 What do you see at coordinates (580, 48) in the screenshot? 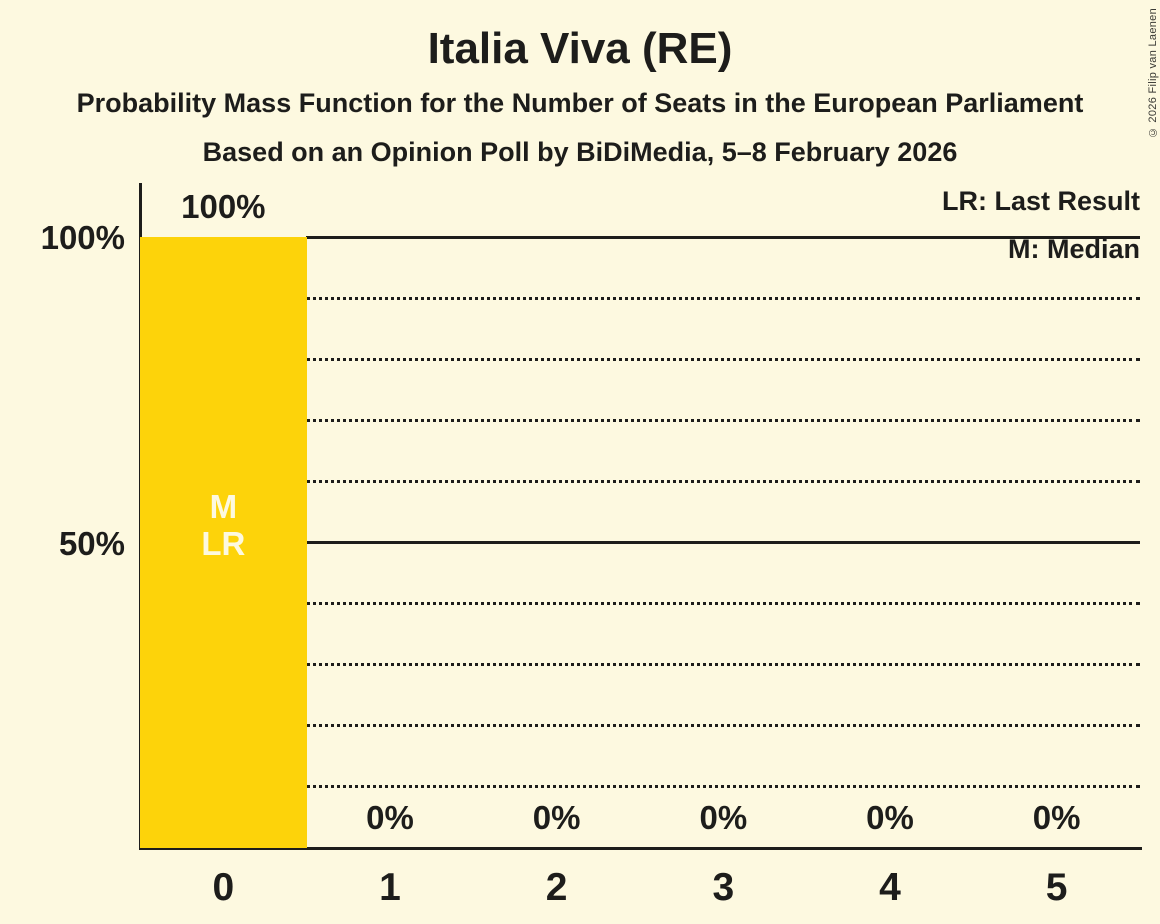
I see `chart-title: Italia Viva (RE)` at bounding box center [580, 48].